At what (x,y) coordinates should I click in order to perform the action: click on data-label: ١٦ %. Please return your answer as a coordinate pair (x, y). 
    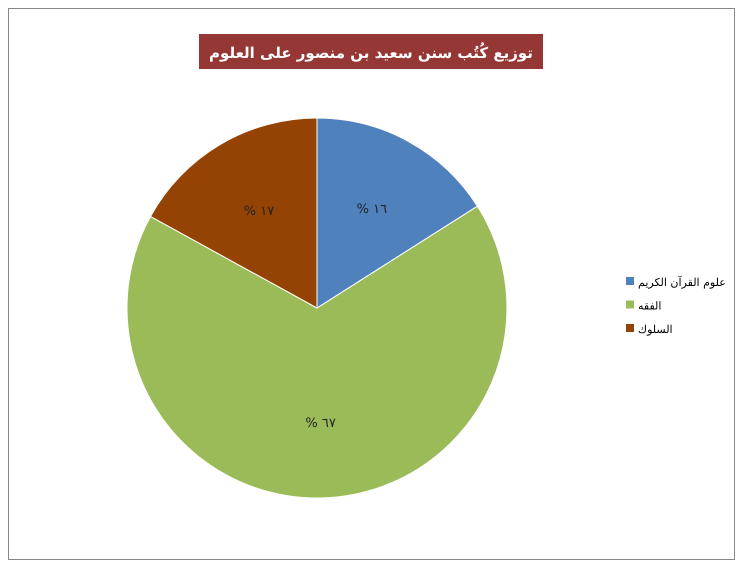
    Looking at the image, I should click on (372, 210).